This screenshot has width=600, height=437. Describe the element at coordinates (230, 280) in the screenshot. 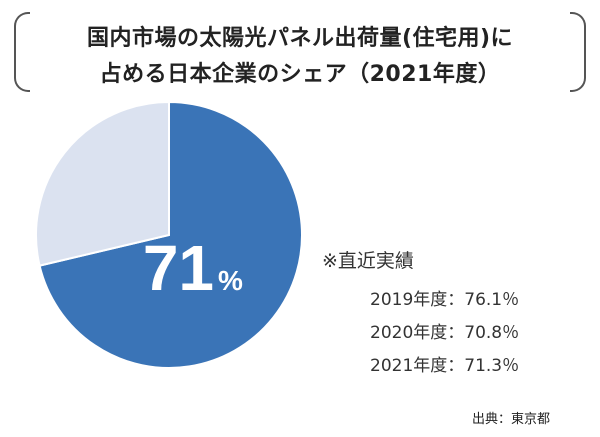

I see `pie-center-unit: %` at that location.